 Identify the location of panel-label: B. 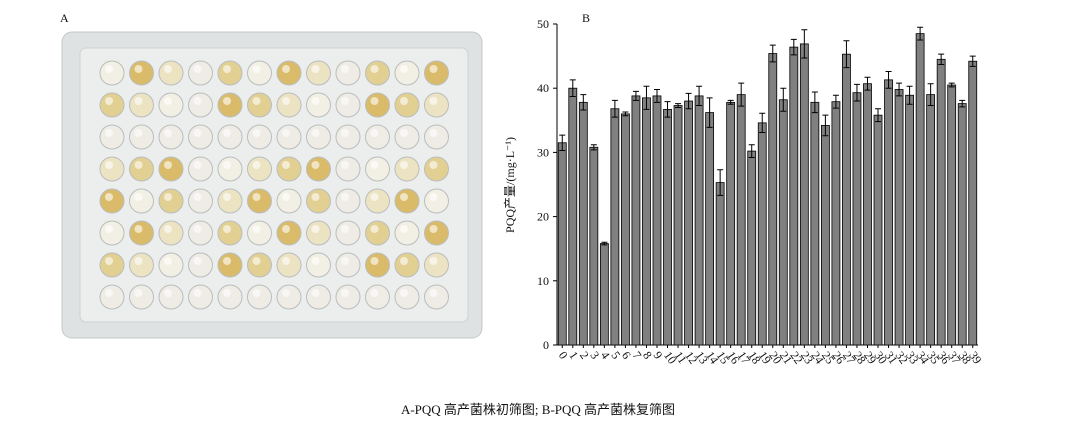
(586, 18).